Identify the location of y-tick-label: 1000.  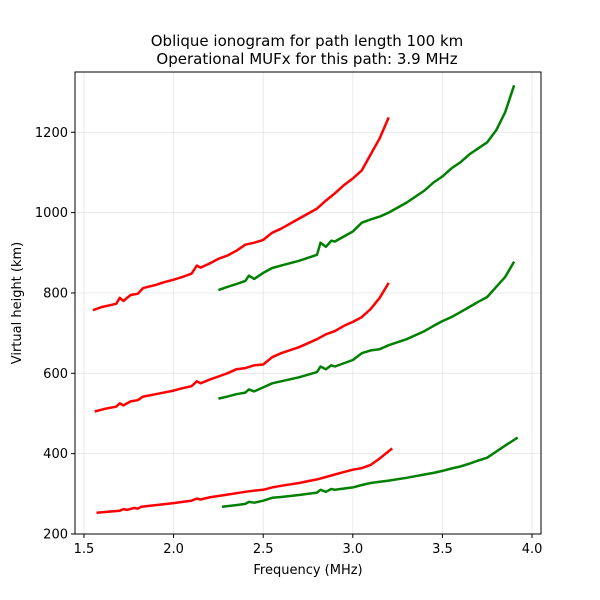
(51, 213).